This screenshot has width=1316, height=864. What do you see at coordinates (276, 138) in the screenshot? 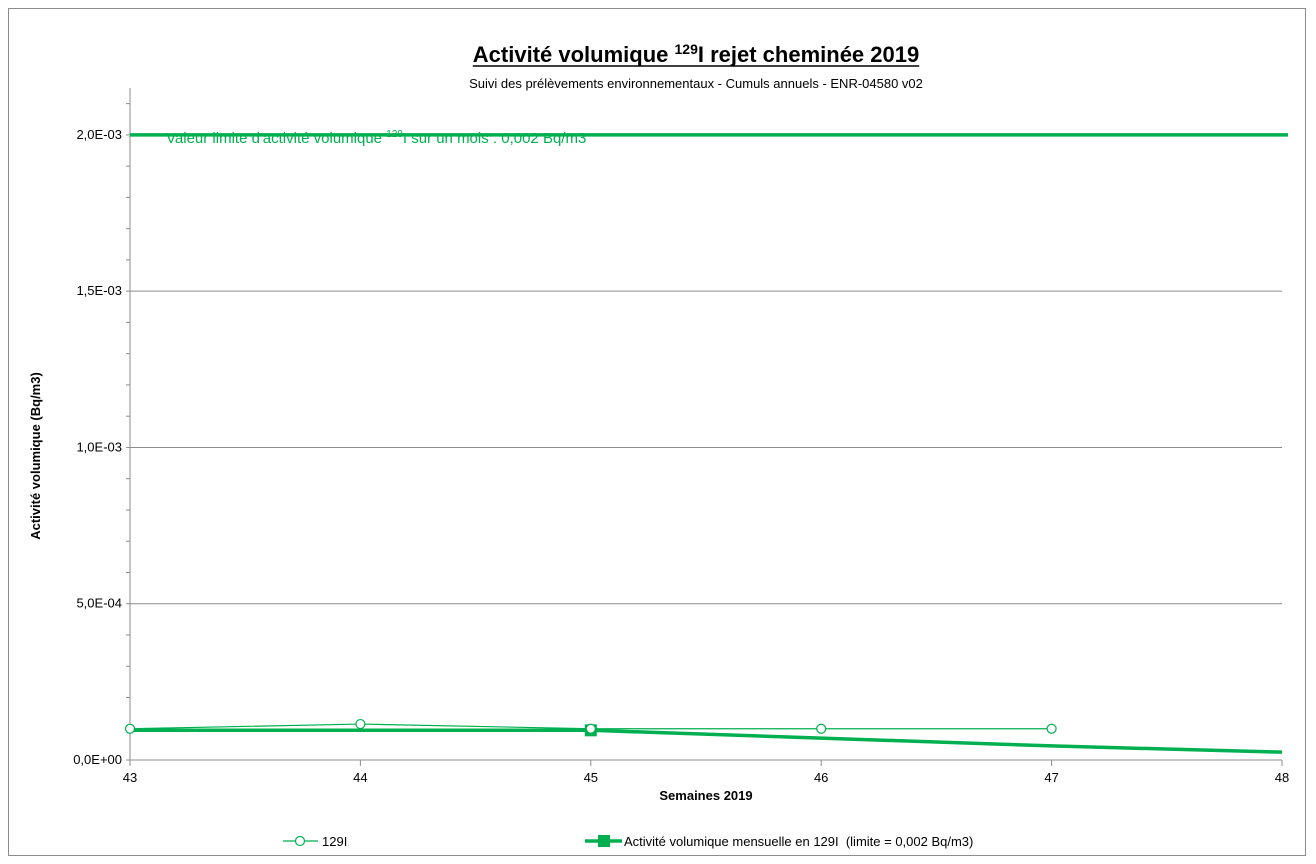
I see `limit-label-prefix: Valeur limite d'activité volumique` at bounding box center [276, 138].